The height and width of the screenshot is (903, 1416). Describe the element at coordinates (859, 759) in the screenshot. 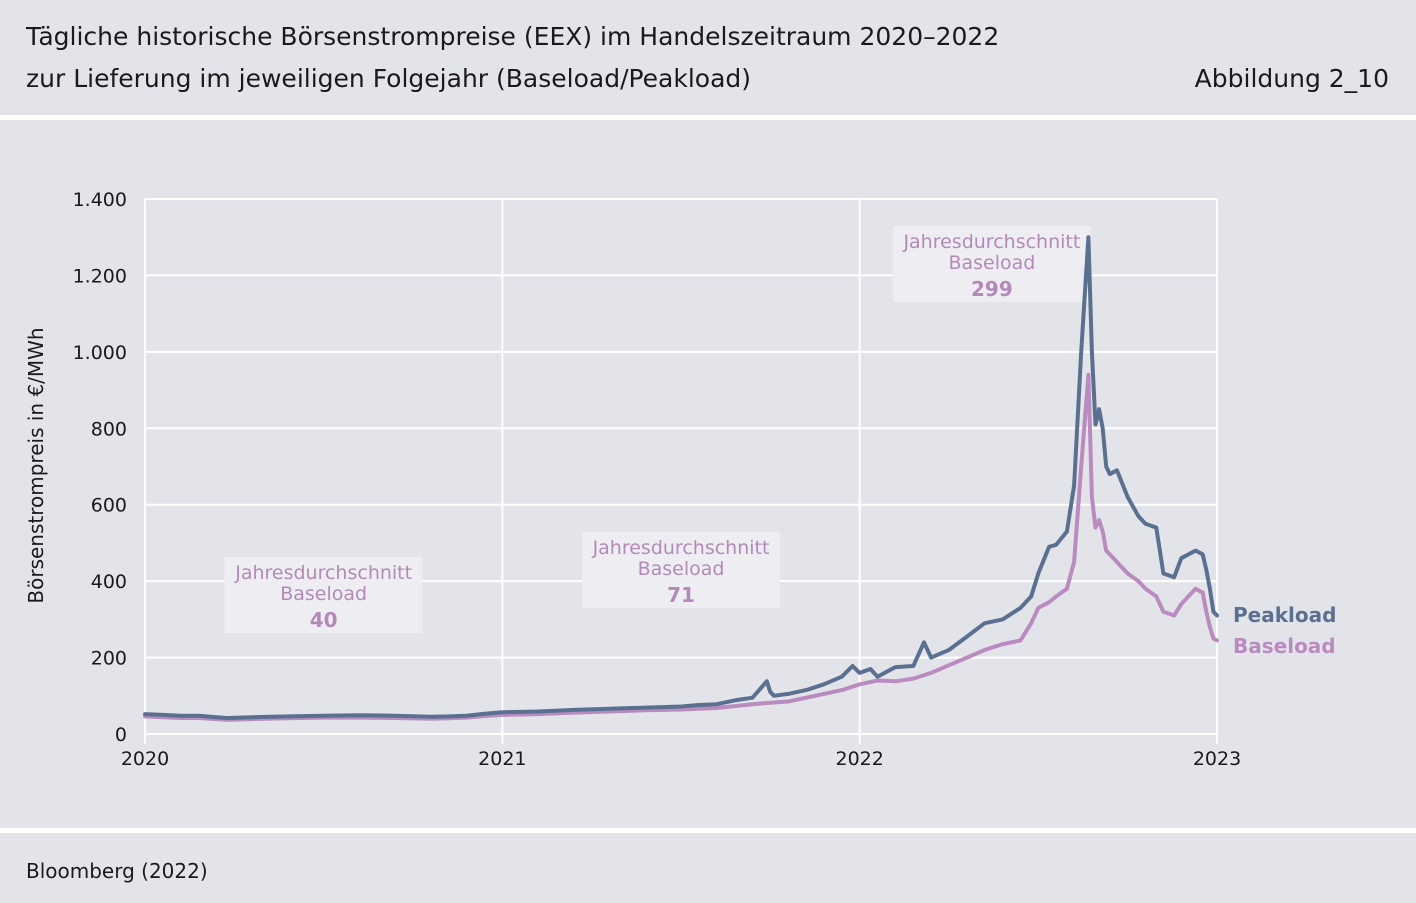

I see `x-tick-label: 2022` at that location.